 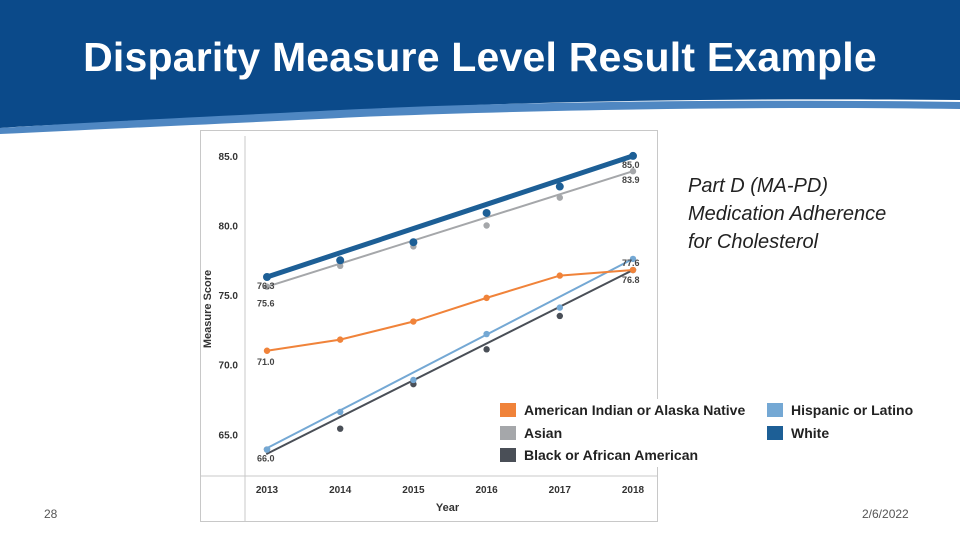 What do you see at coordinates (633, 490) in the screenshot?
I see `x-tick-label: 2018` at bounding box center [633, 490].